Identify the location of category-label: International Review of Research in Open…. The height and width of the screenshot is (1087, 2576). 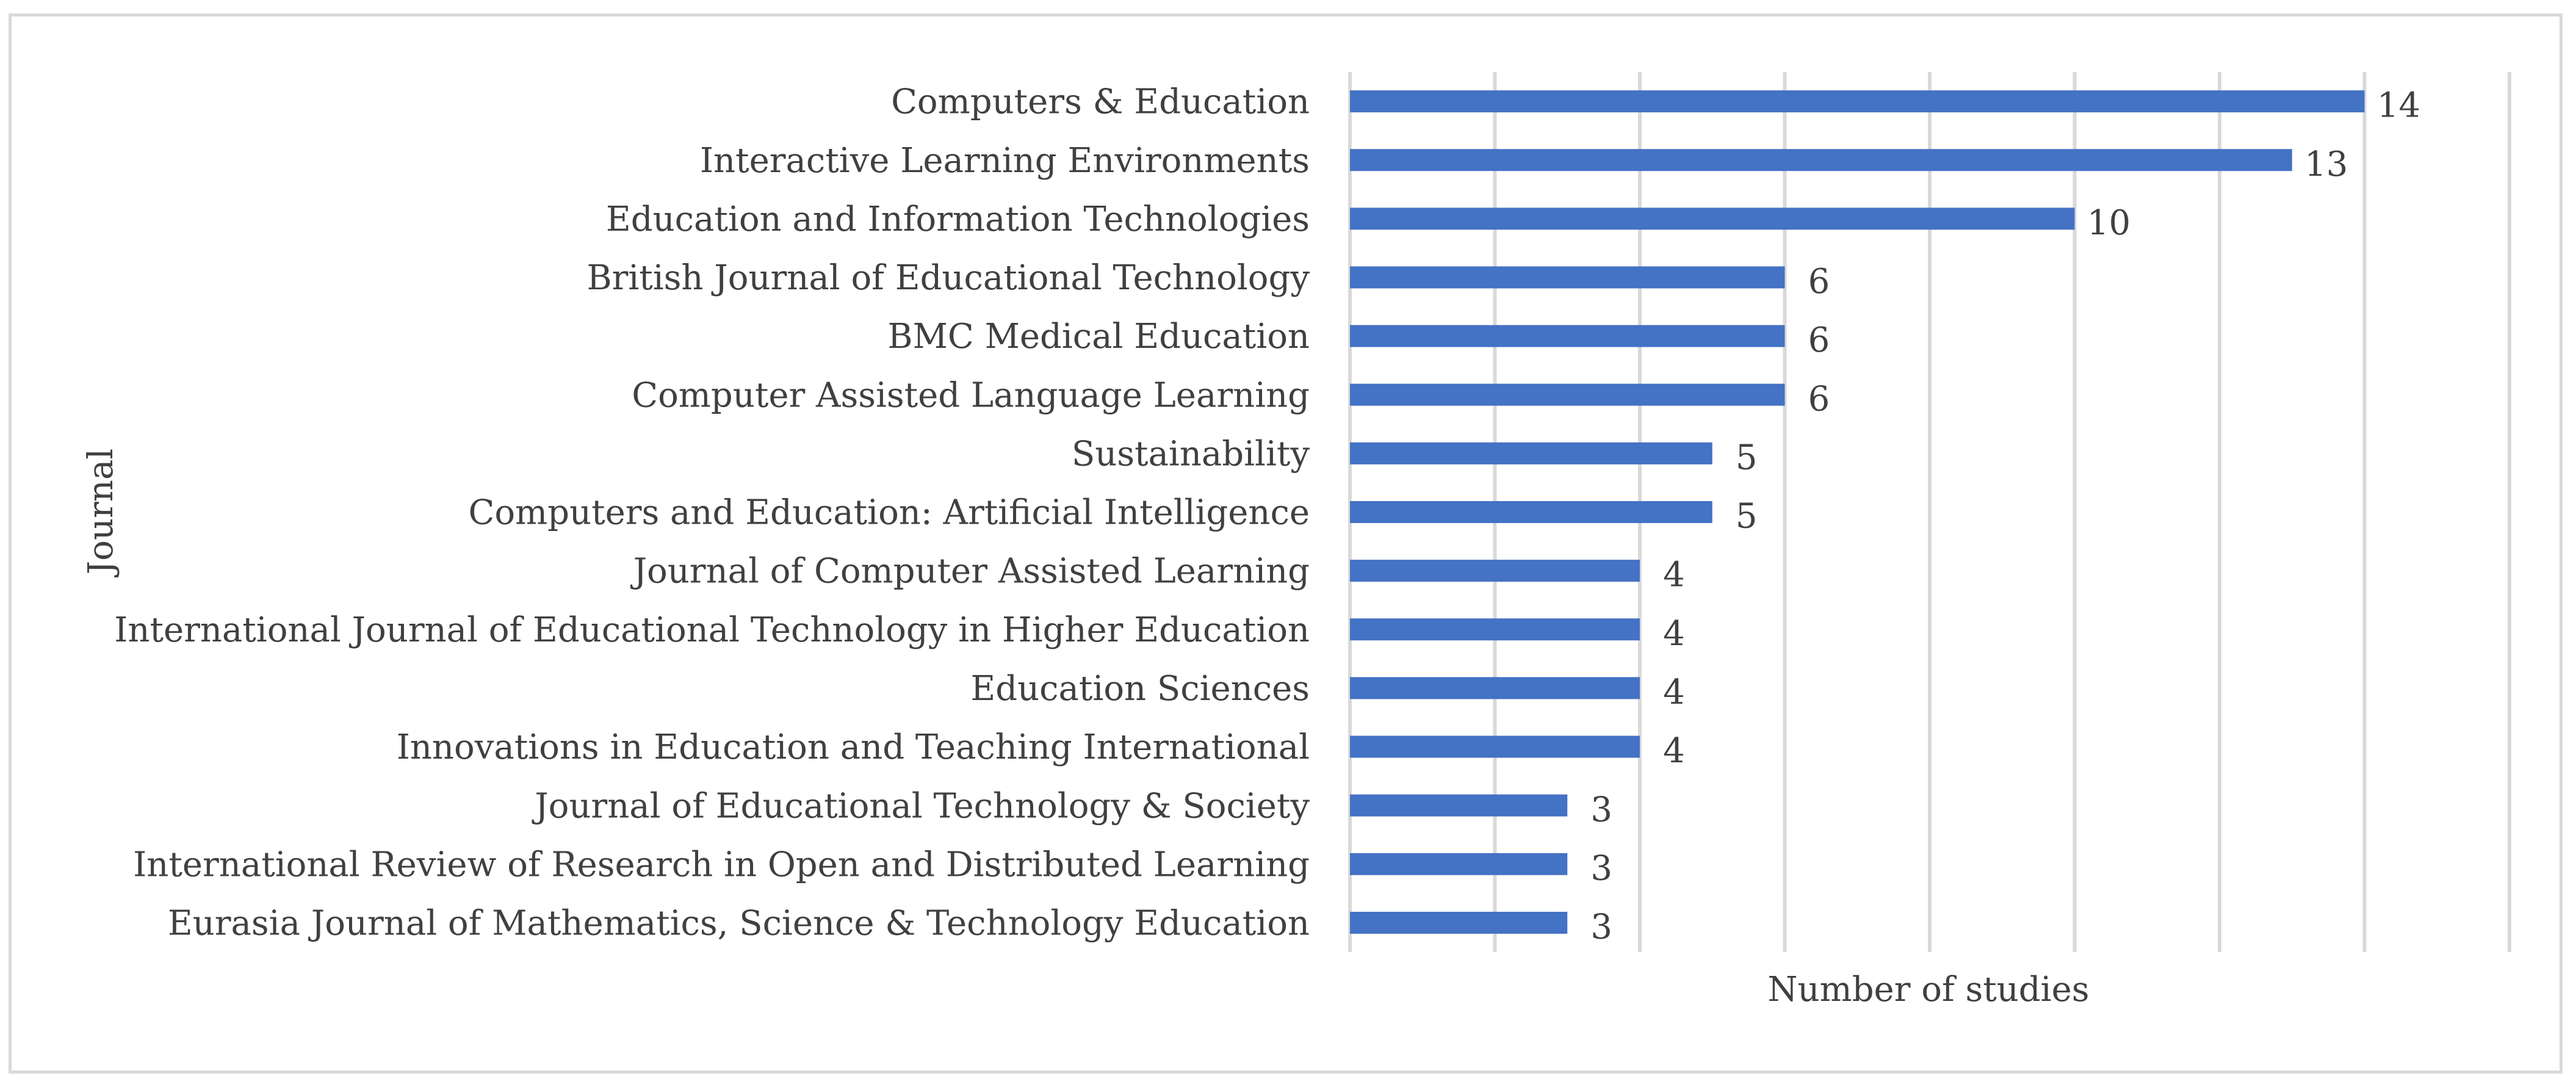
(721, 865).